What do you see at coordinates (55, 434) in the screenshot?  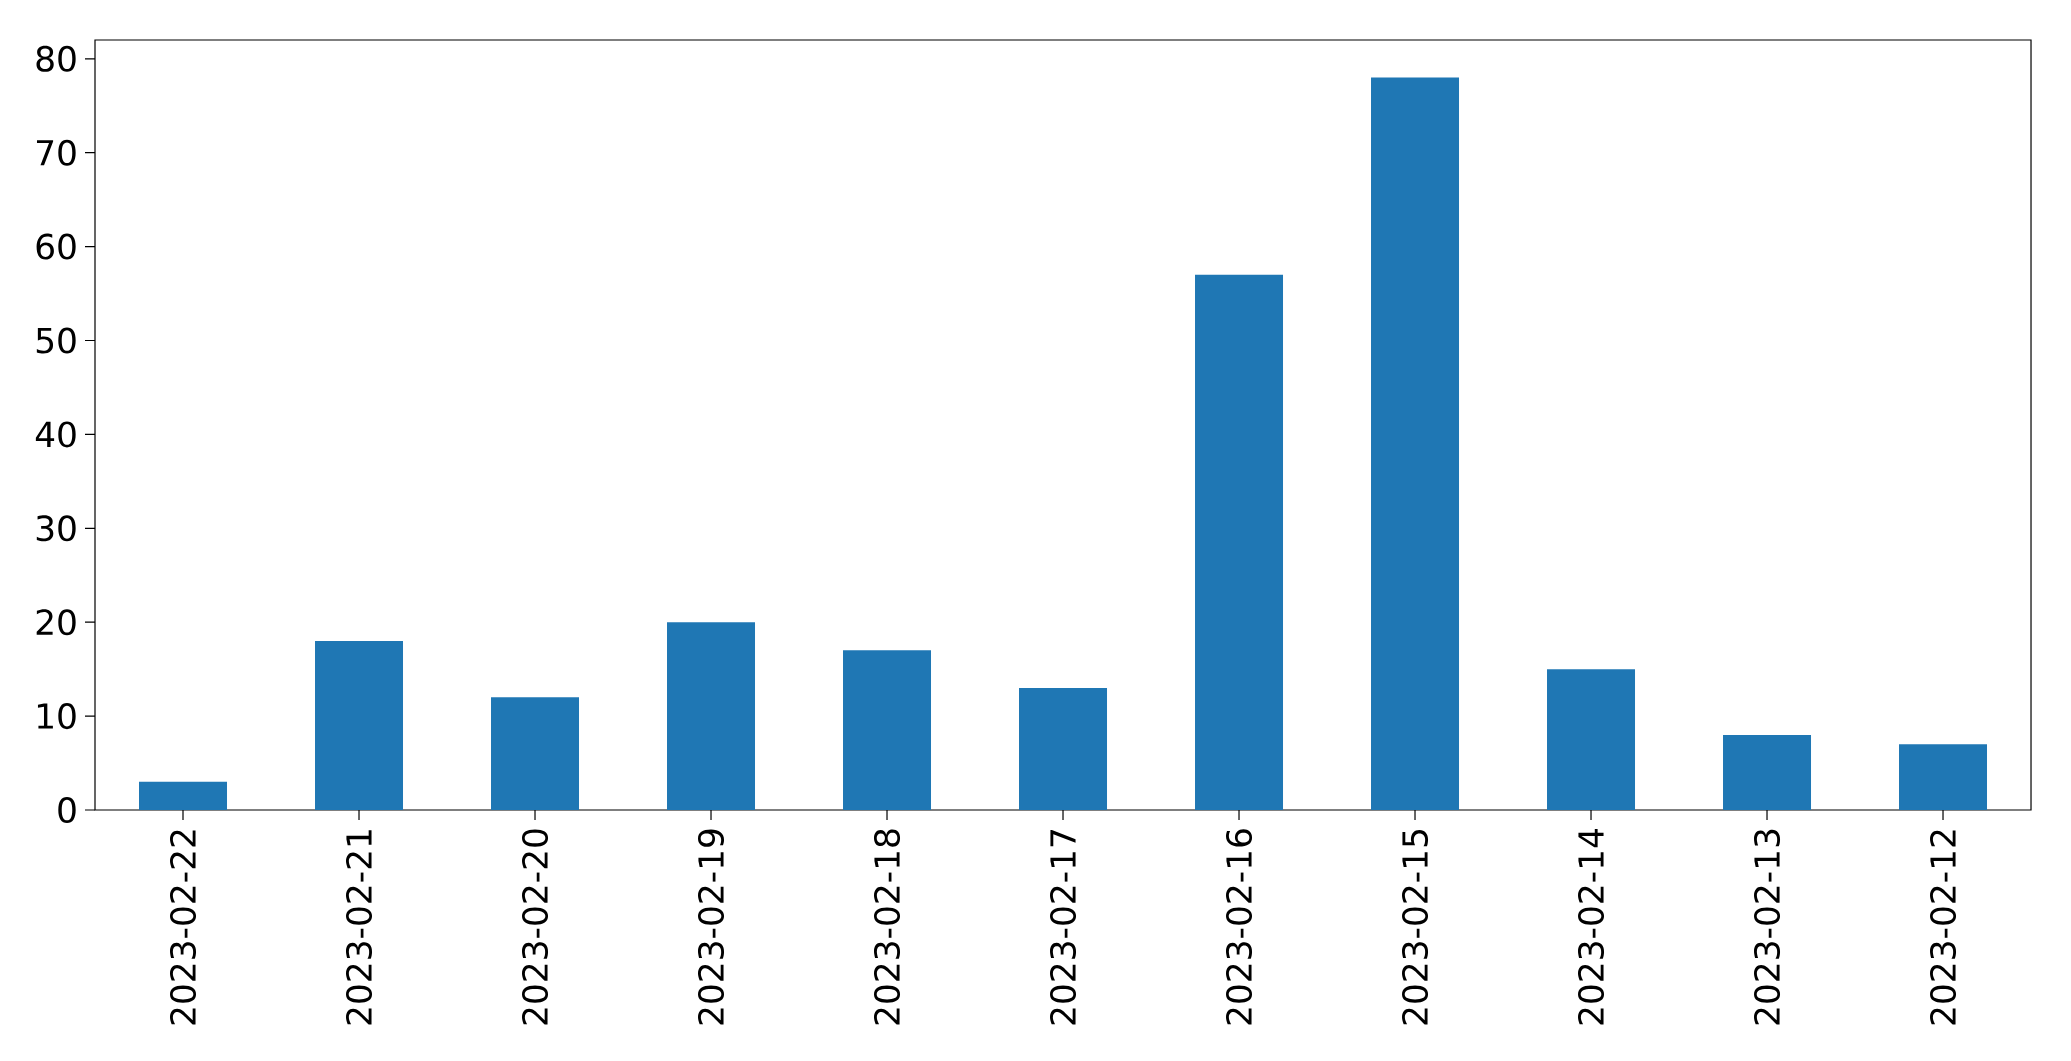 I see `y-tick-label: 40` at bounding box center [55, 434].